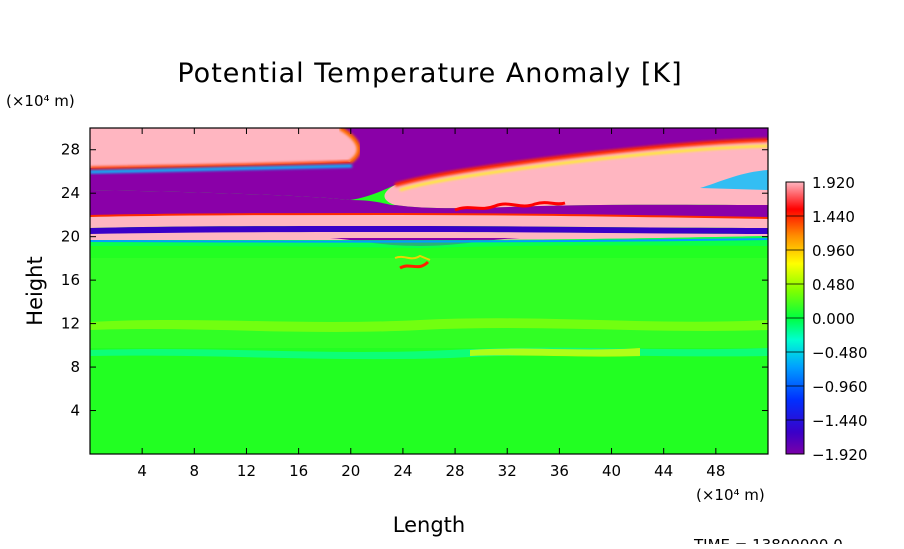 Image resolution: width=904 pixels, height=549 pixels. Describe the element at coordinates (429, 221) in the screenshot. I see `positive-anomaly-thin` at that location.